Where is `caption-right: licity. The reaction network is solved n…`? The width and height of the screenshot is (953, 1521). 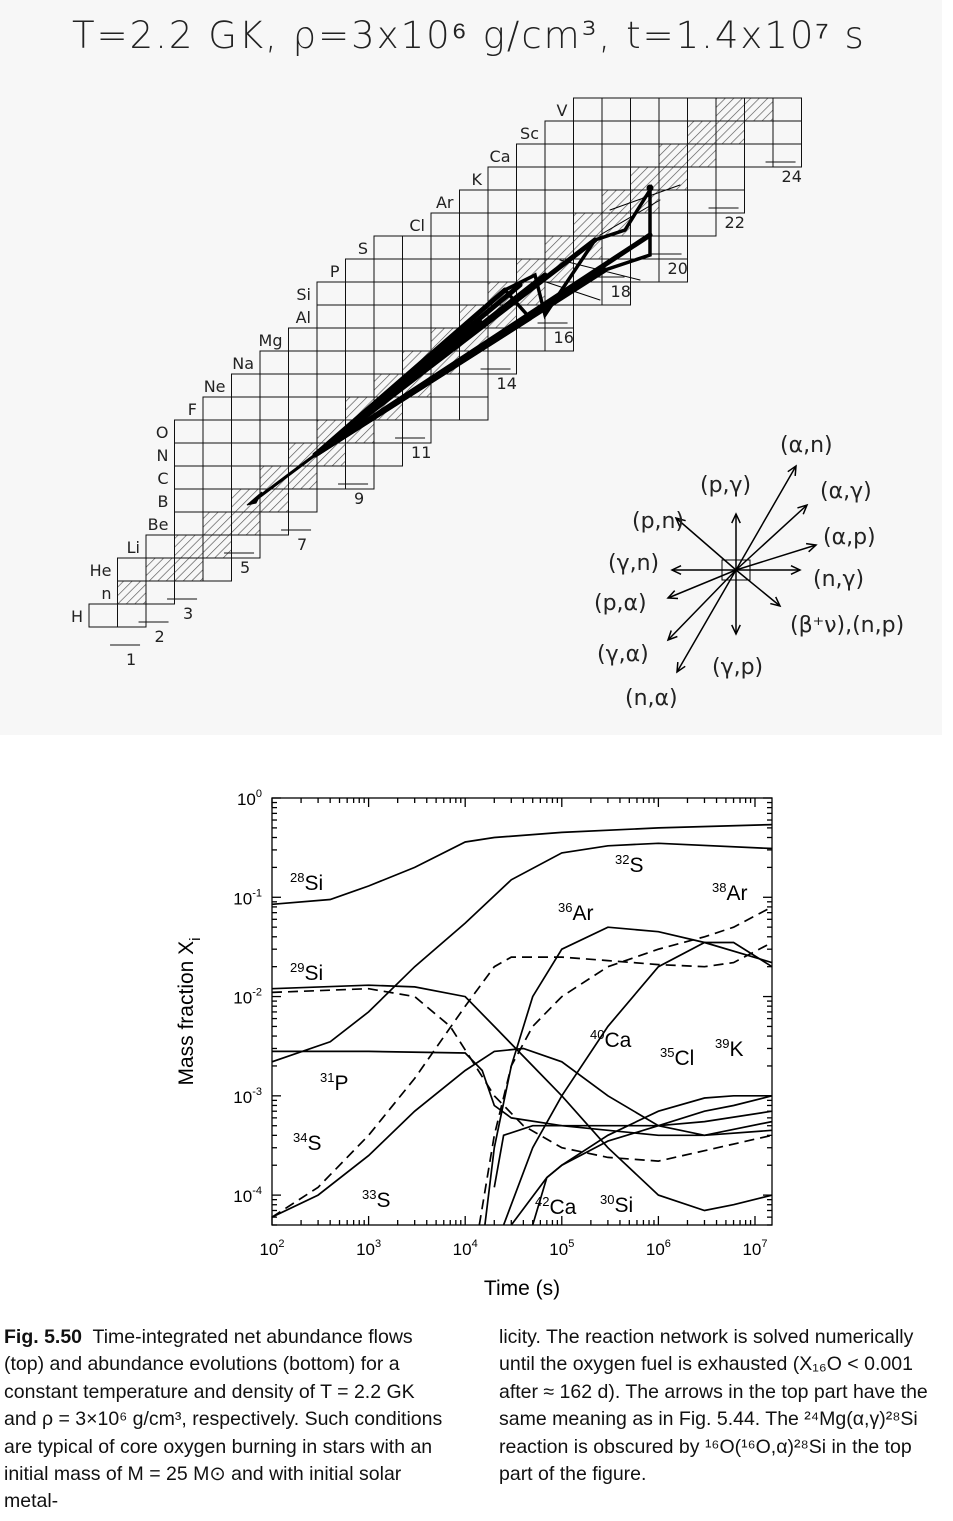 caption-right: licity. The reaction network is solved n… is located at coordinates (723, 1406).